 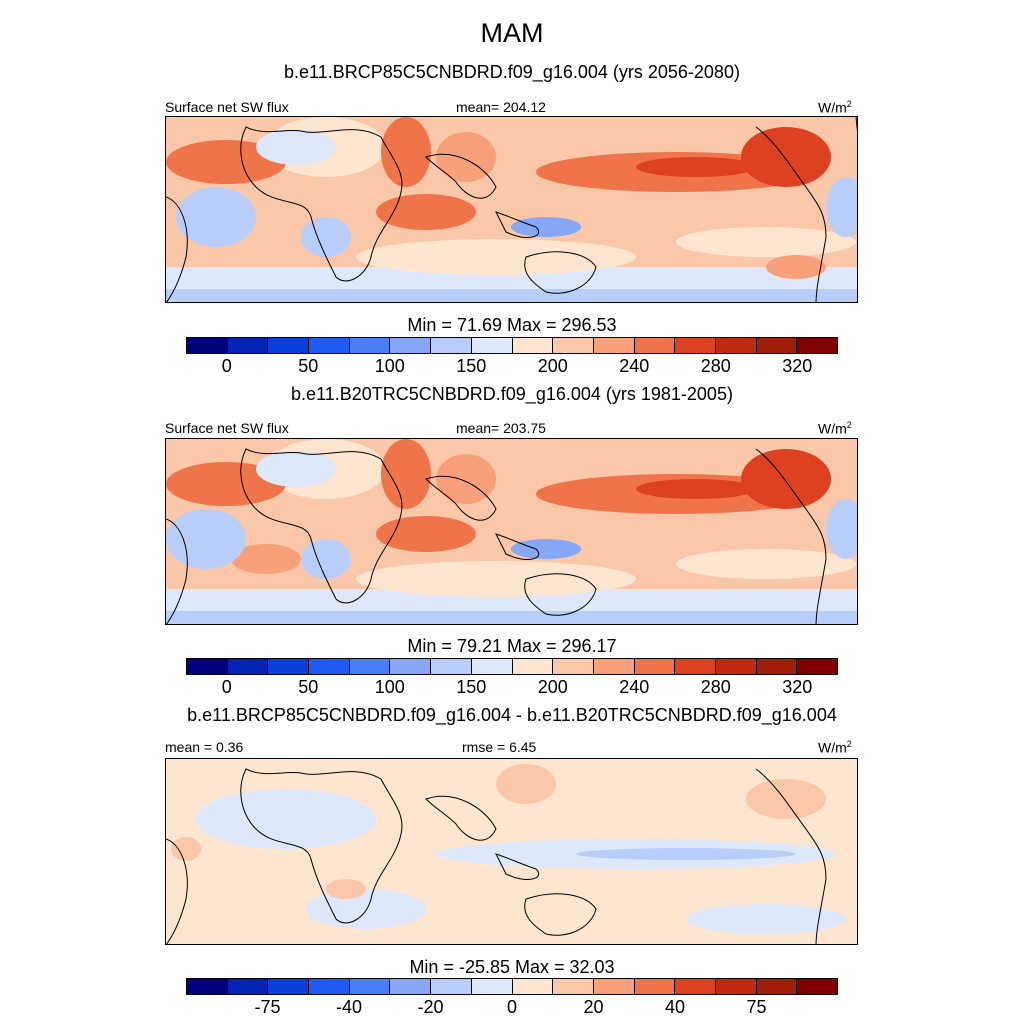 I want to click on panel1-variable-label: Surface net SW flux, so click(x=227, y=107).